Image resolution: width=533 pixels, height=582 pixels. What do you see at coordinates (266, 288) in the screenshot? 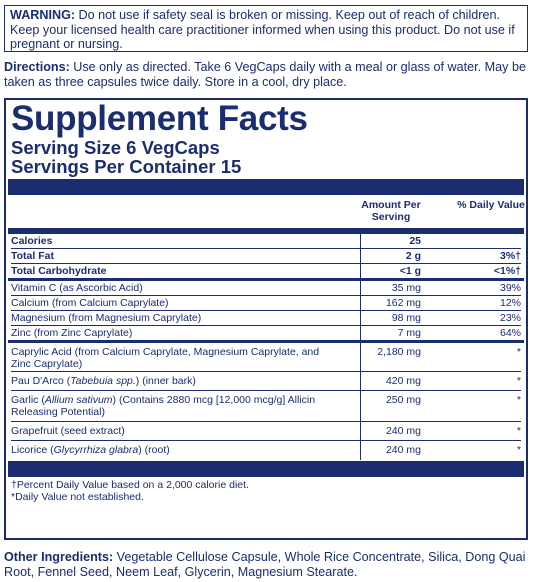
I see `table-row-vitamin-c: Vitamin C (as Ascorbic Acid) 35 mg 39%` at bounding box center [266, 288].